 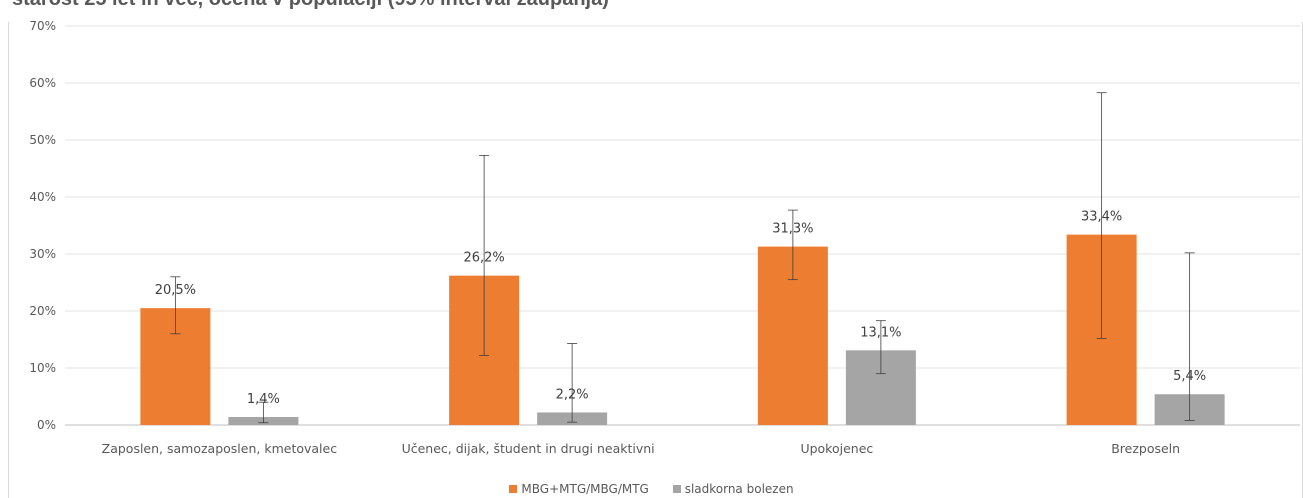 What do you see at coordinates (651, 489) in the screenshot?
I see `chart-legend: MBG+MTG/MBG/MTG sladkorna bolezen` at bounding box center [651, 489].